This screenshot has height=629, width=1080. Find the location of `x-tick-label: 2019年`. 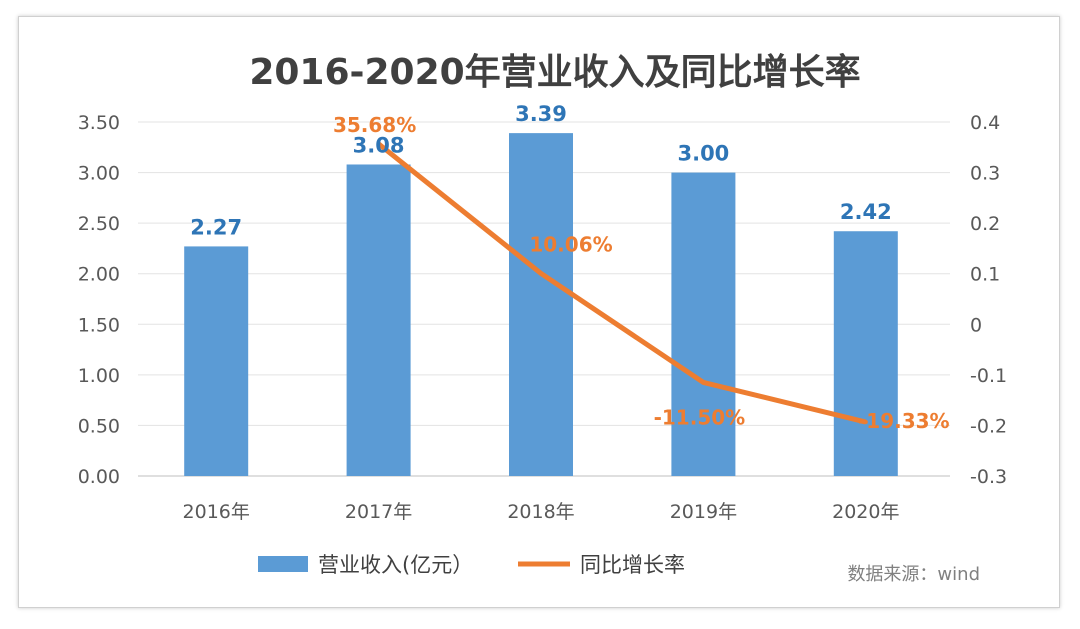

x-tick-label: 2019年 is located at coordinates (703, 512).